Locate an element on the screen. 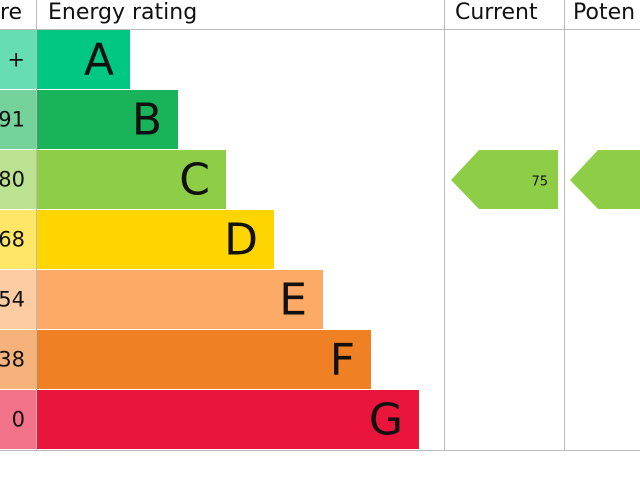 This screenshot has width=640, height=480. rating-letter: A is located at coordinates (99, 60).